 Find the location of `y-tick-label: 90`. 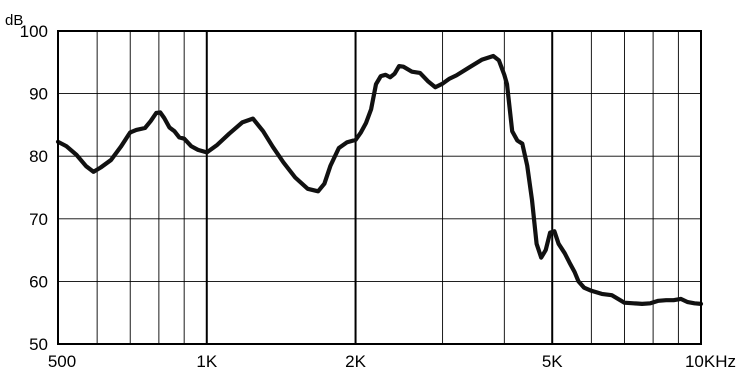

y-tick-label: 90 is located at coordinates (38, 94).